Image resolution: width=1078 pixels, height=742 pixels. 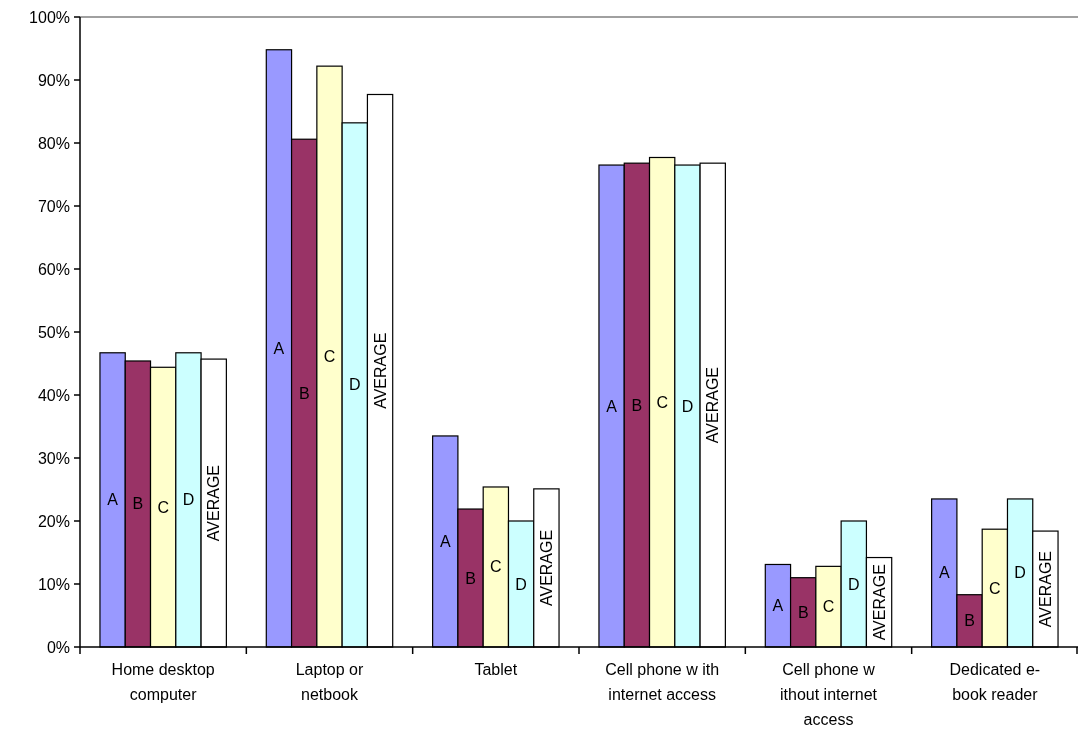 What do you see at coordinates (53, 332) in the screenshot?
I see `y-tick-label: 50%` at bounding box center [53, 332].